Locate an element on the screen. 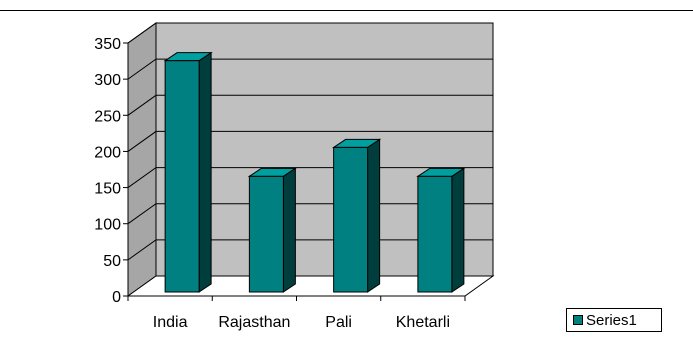 This screenshot has width=693, height=345. x-category-label: Khetarli is located at coordinates (423, 322).